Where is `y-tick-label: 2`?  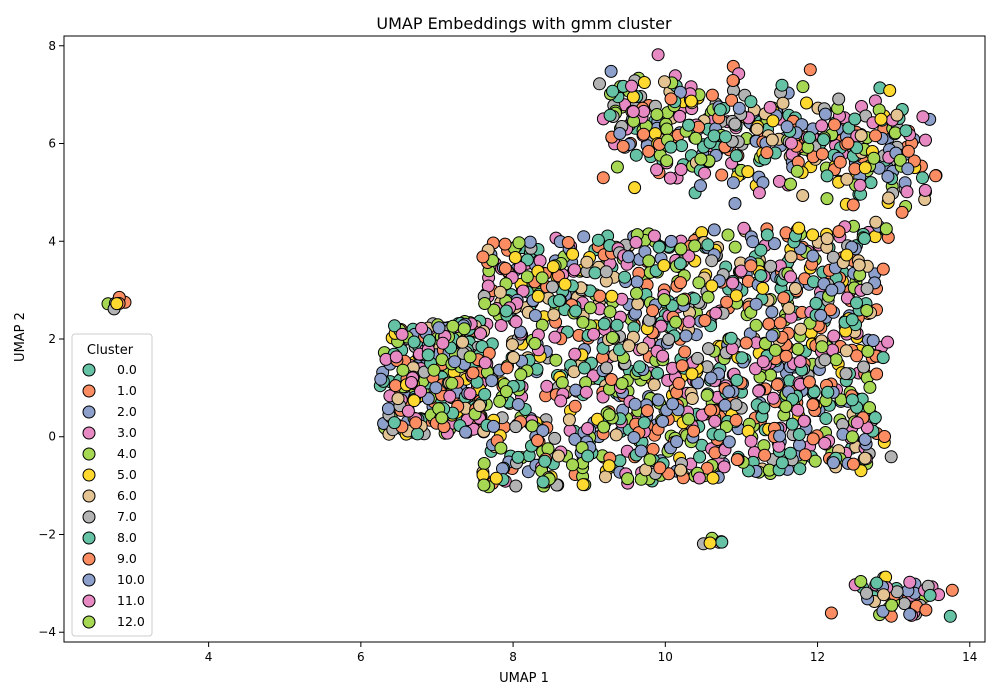 y-tick-label: 2 is located at coordinates (52, 339).